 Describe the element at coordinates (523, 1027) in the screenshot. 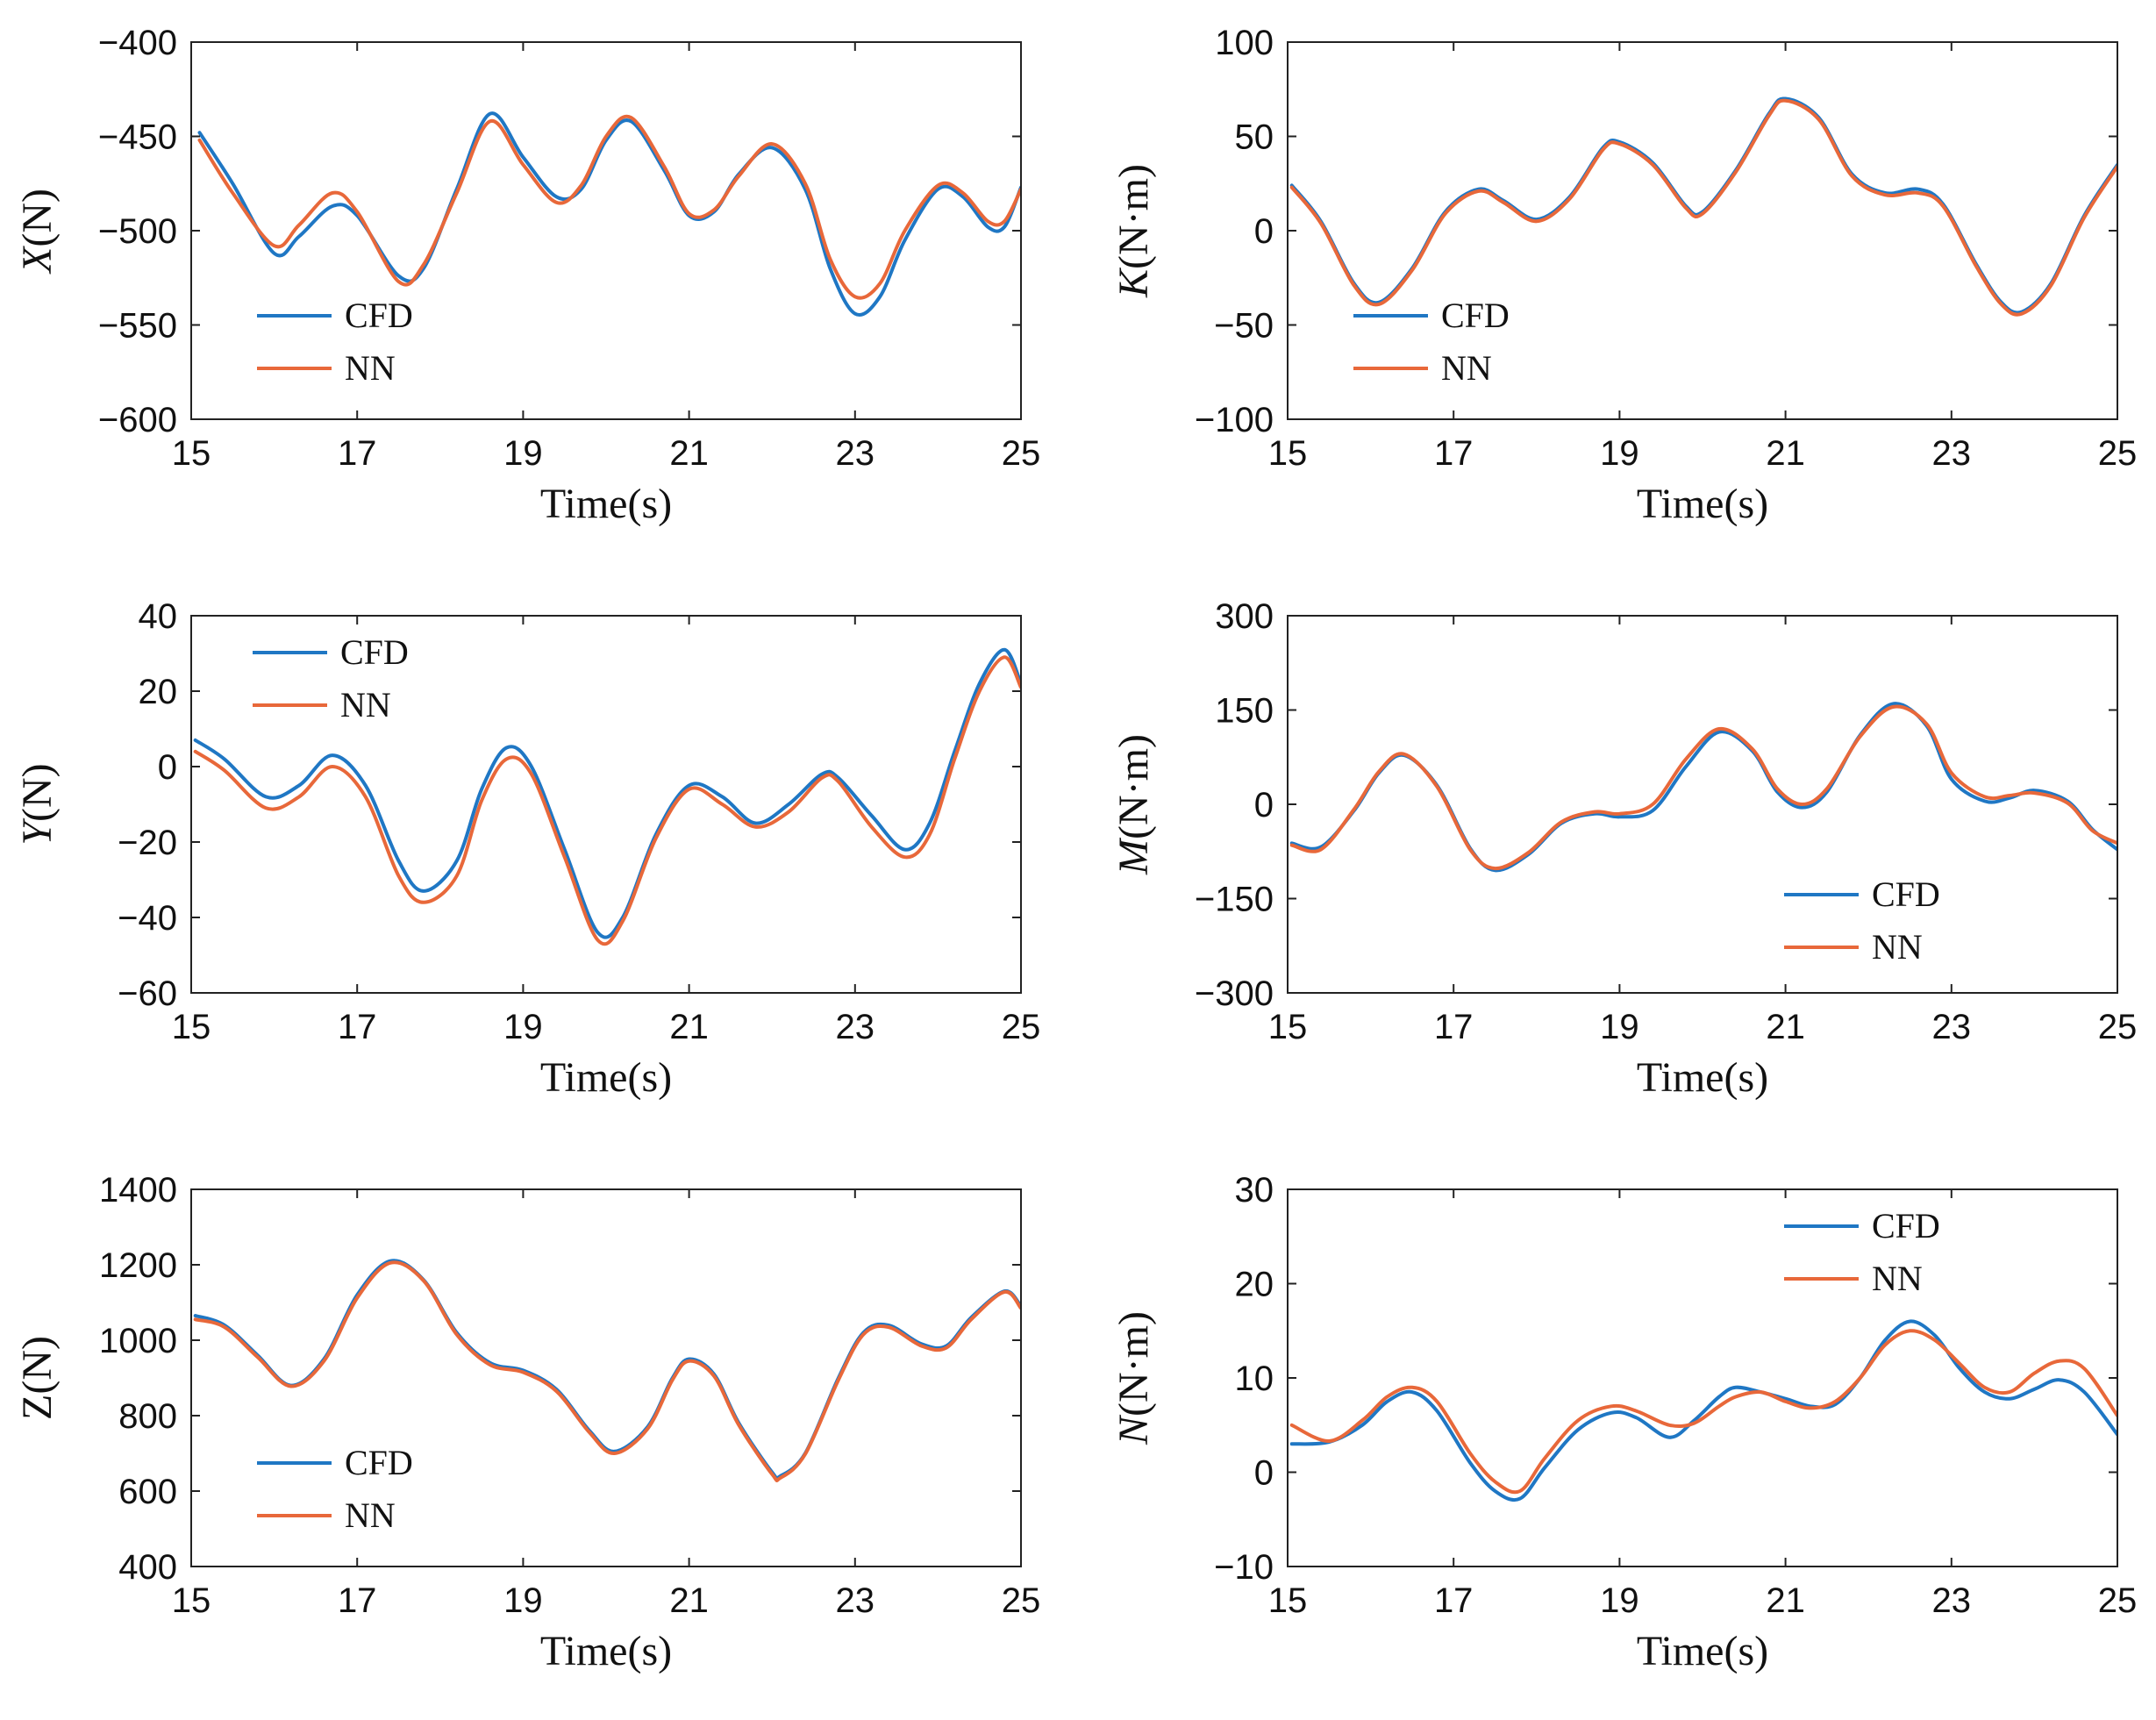

I see `x-tick-label-Y: 19` at that location.